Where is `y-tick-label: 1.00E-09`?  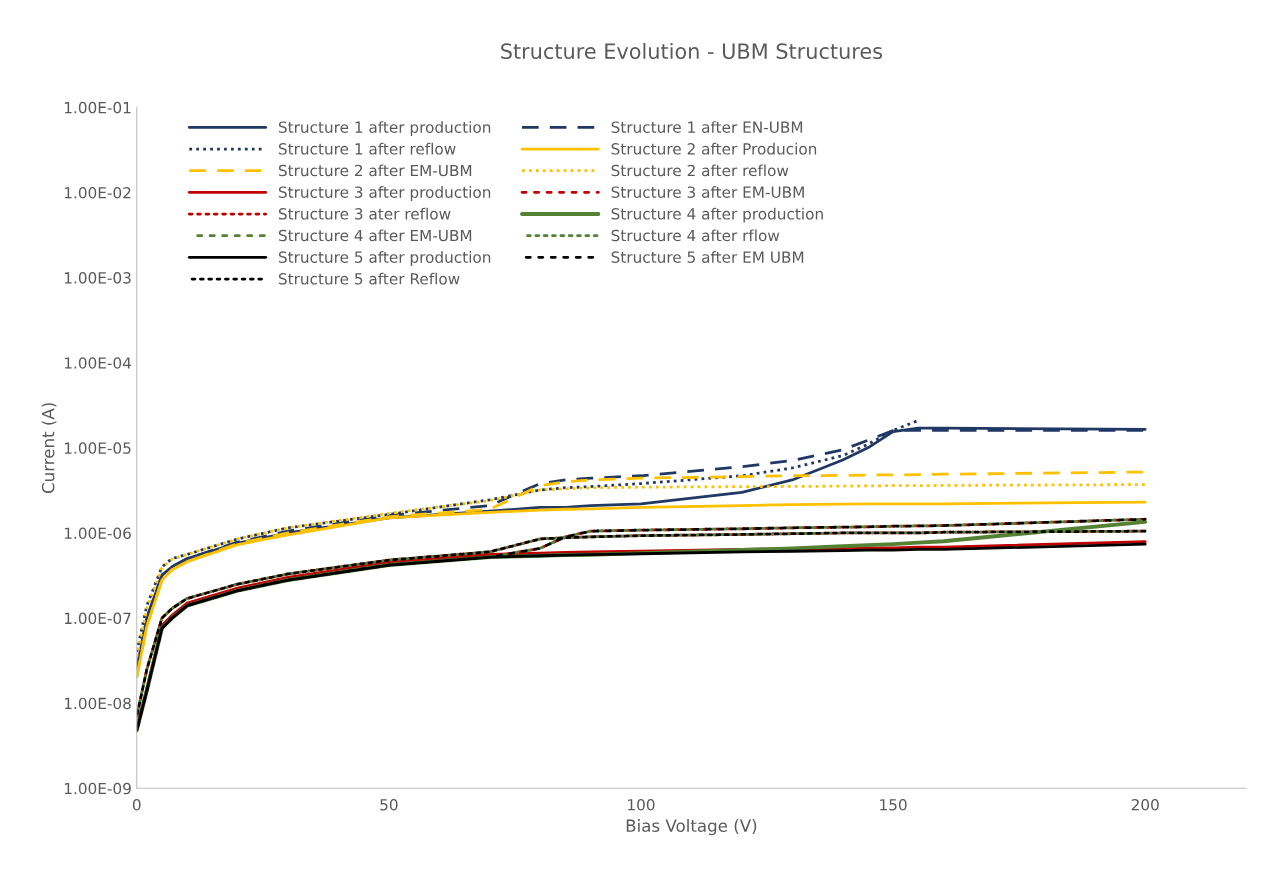 y-tick-label: 1.00E-09 is located at coordinates (97, 788).